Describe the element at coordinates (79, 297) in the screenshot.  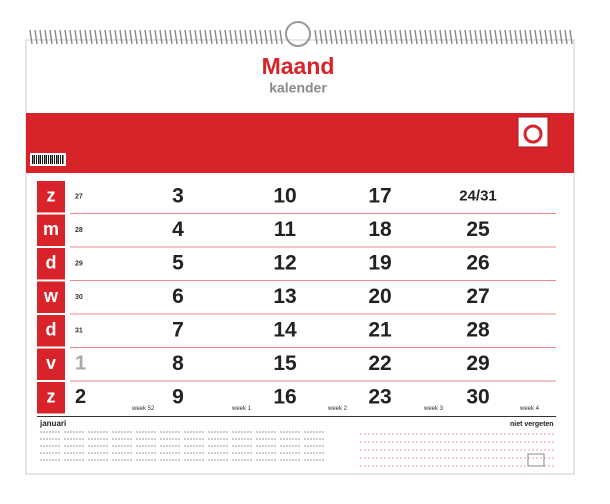
I see `previous-day: 30` at that location.